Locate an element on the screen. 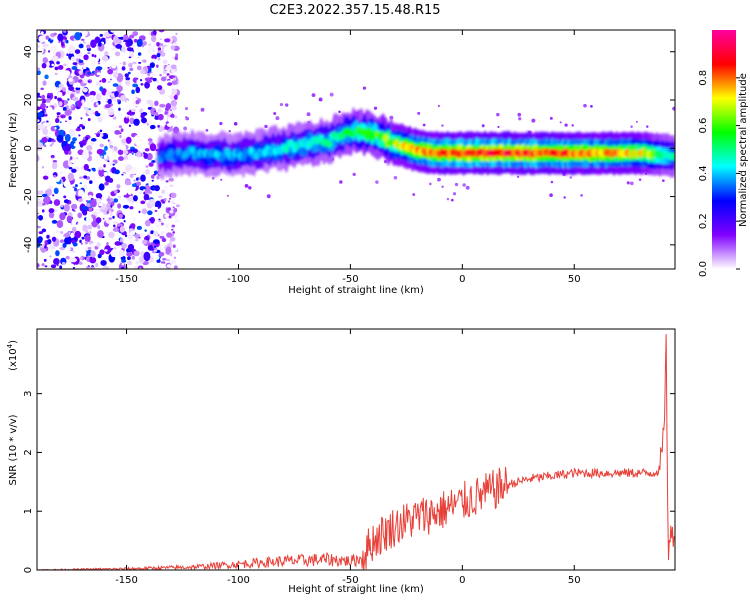  x-tick-label: 50 is located at coordinates (574, 580).